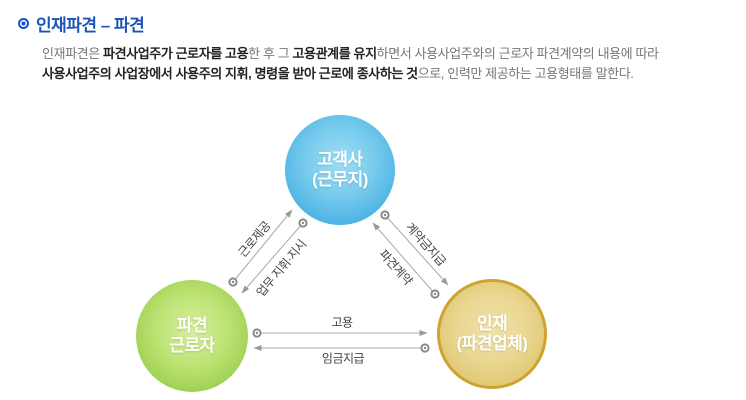 This screenshot has width=746, height=400. I want to click on arrows-layer, so click(338, 281).